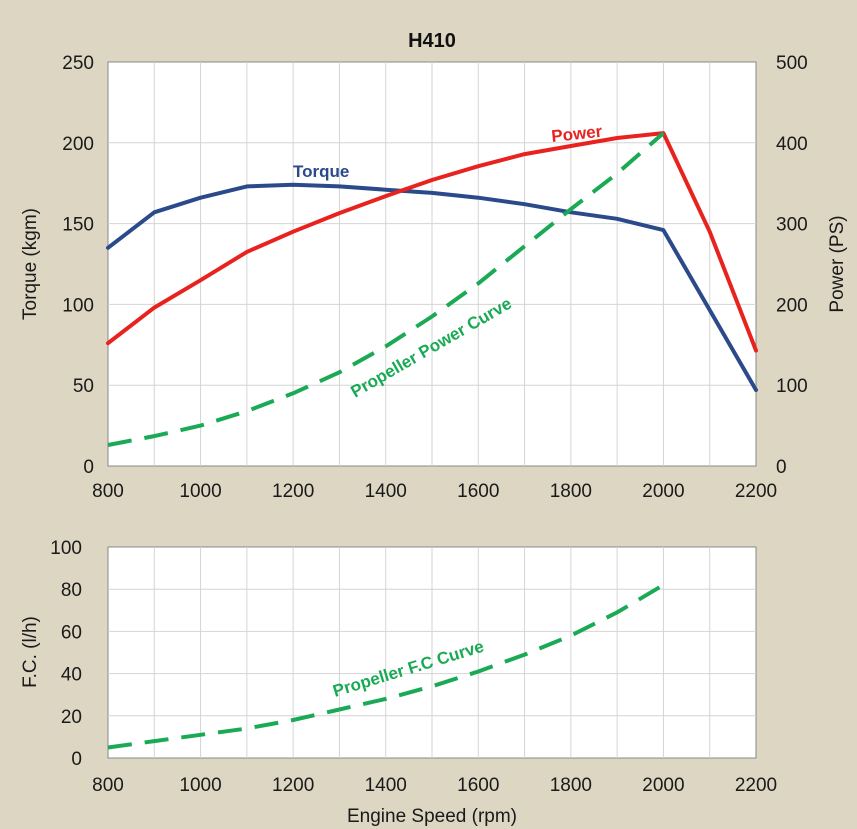  What do you see at coordinates (30, 264) in the screenshot?
I see `left-axis-label: Torque (kgm)` at bounding box center [30, 264].